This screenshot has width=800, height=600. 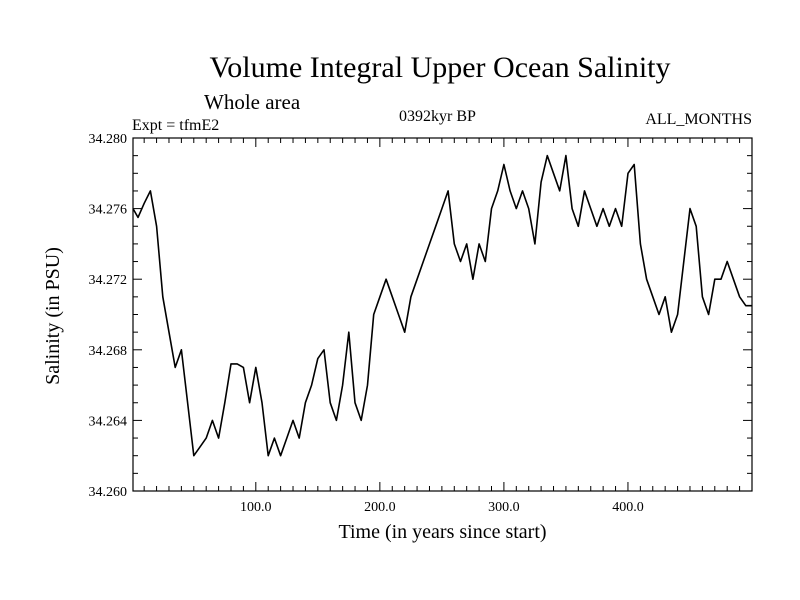 I want to click on period-label: 0392kyr BP, so click(x=437, y=116).